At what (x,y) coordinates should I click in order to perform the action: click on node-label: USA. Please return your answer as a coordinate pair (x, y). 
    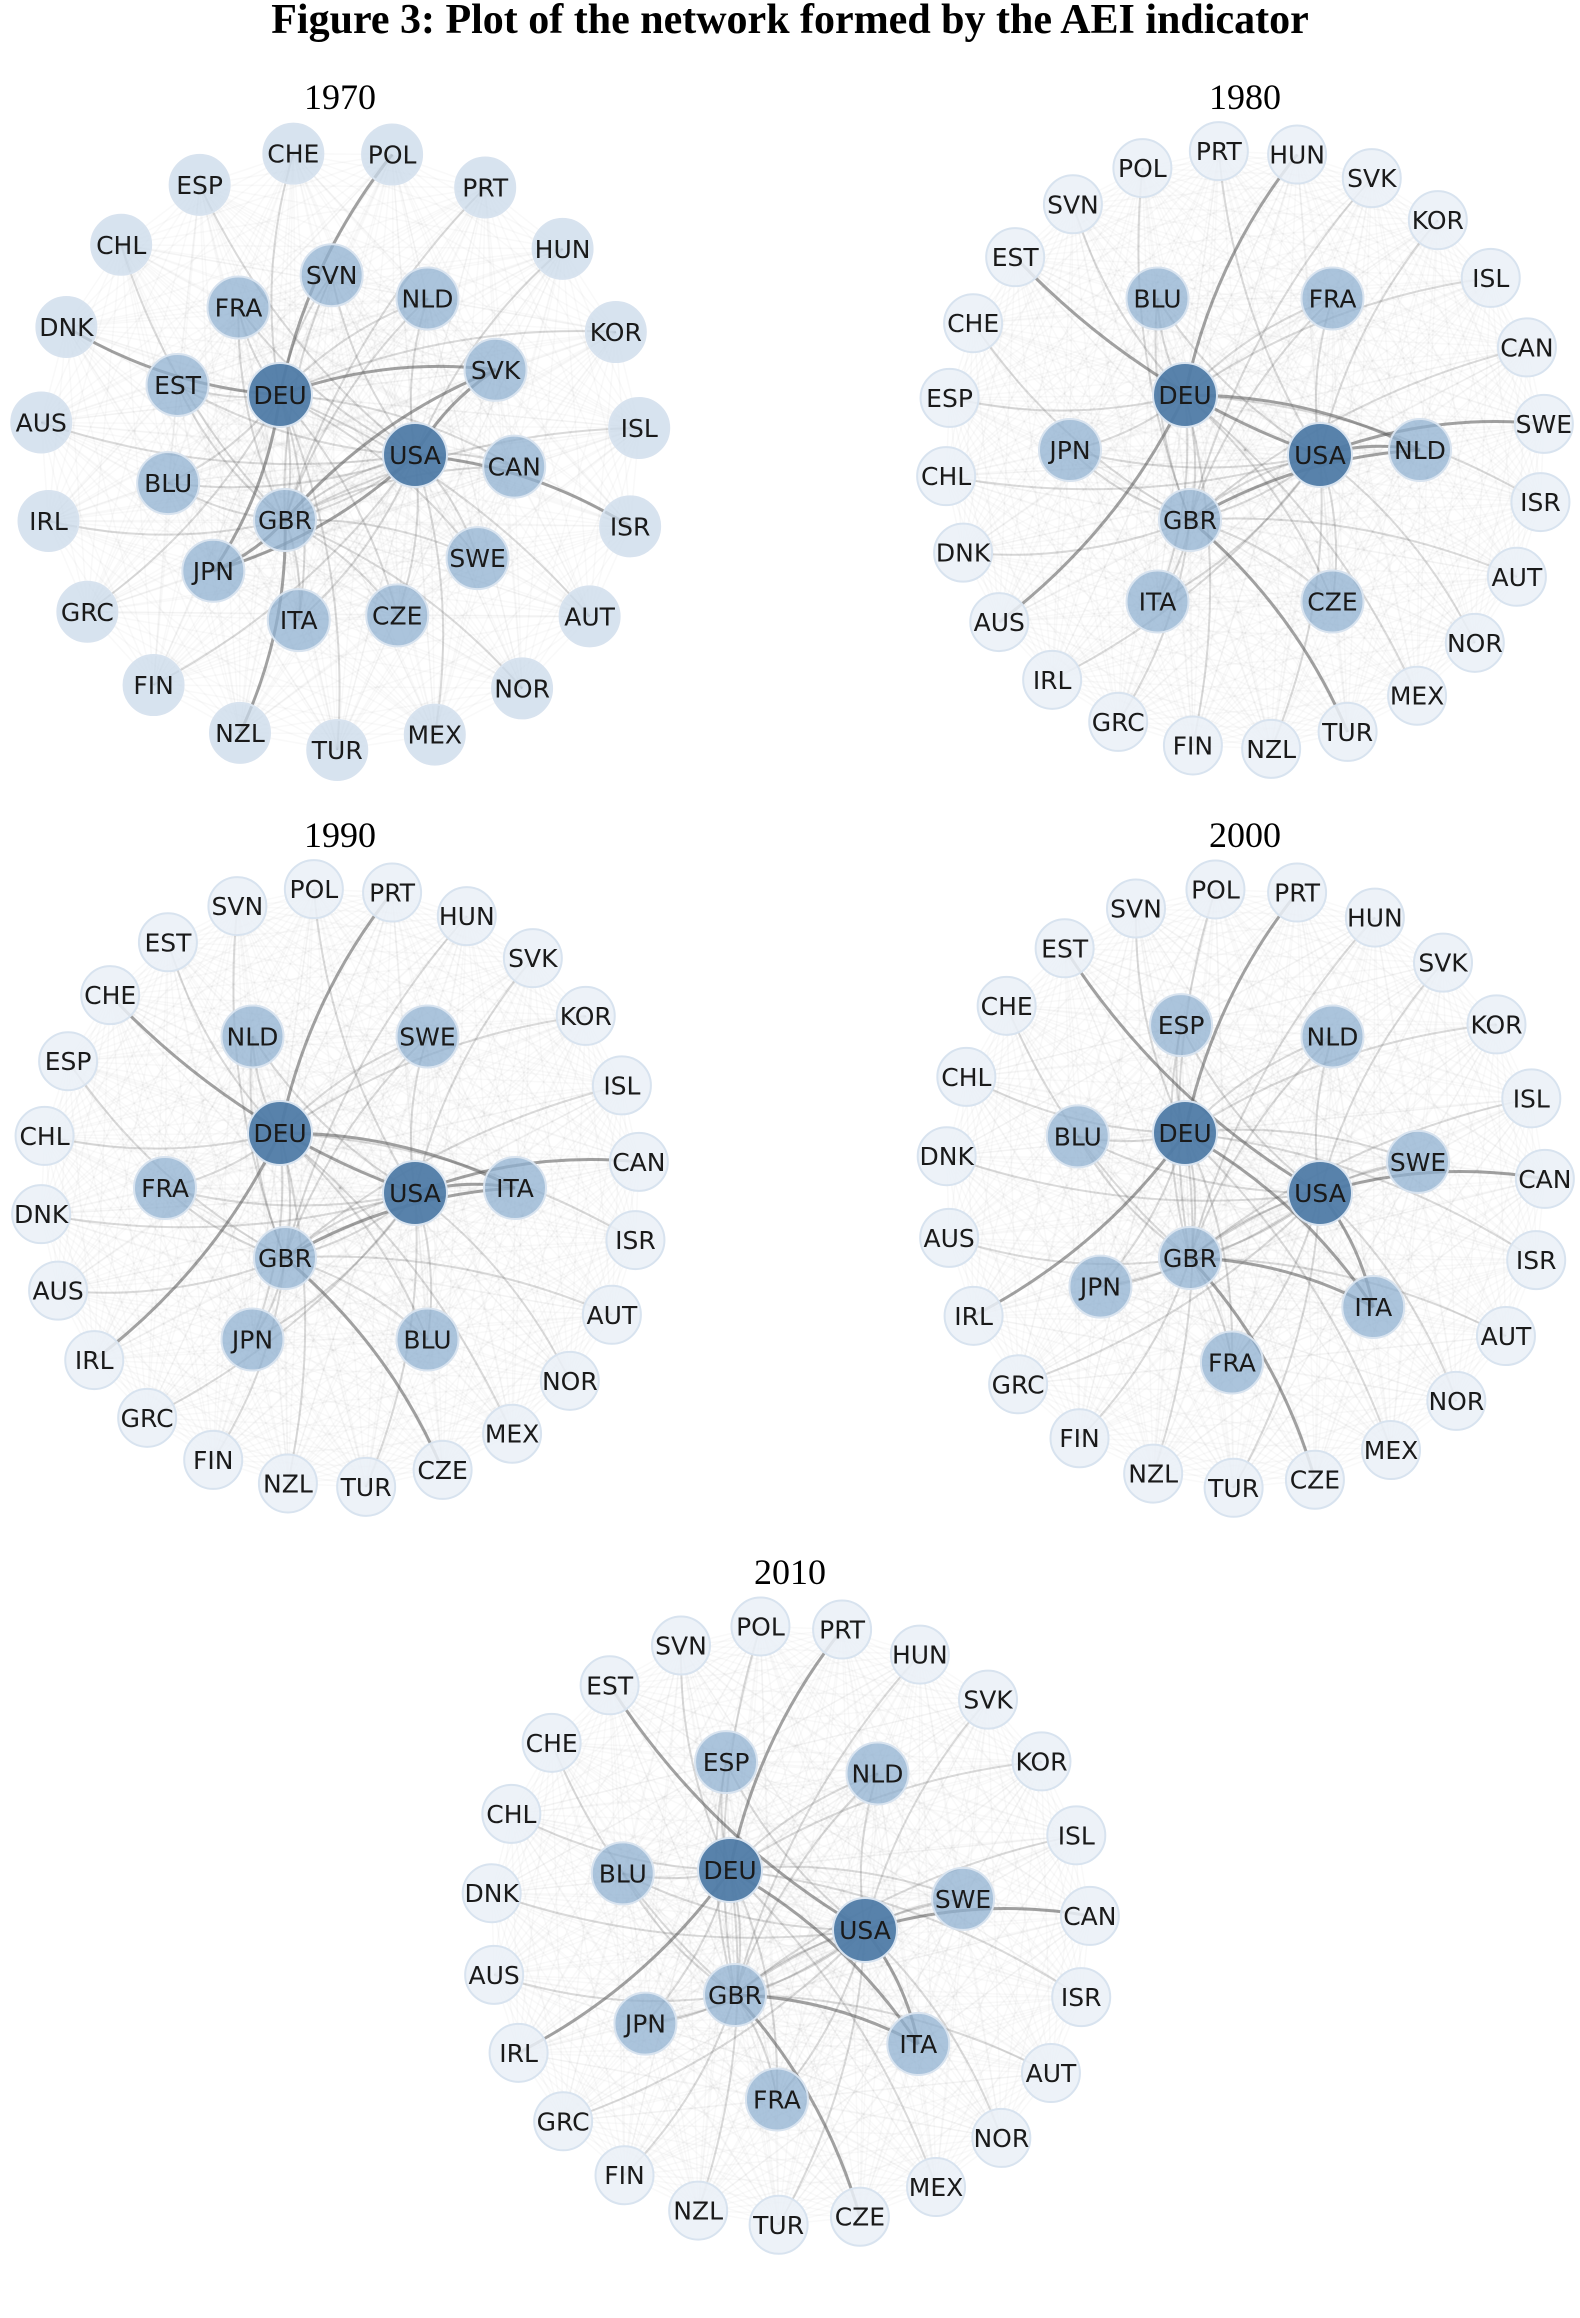
    Looking at the image, I should click on (865, 1930).